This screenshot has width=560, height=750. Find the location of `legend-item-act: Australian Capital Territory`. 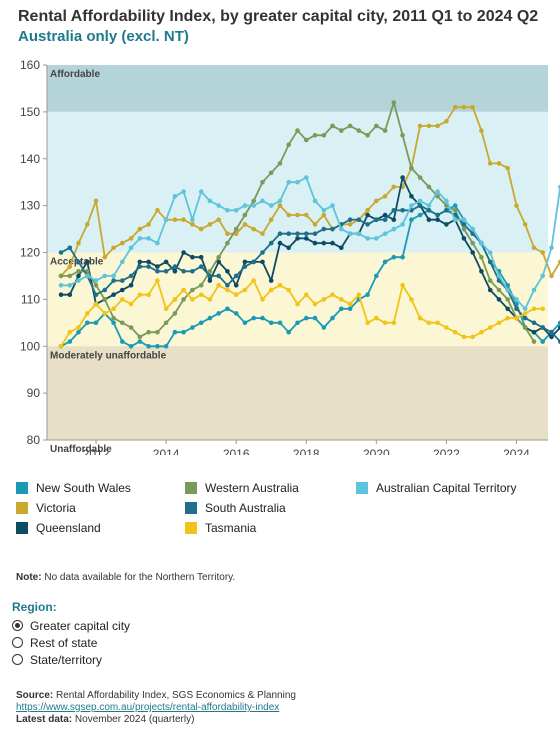

legend-item-act: Australian Capital Territory is located at coordinates (436, 488).